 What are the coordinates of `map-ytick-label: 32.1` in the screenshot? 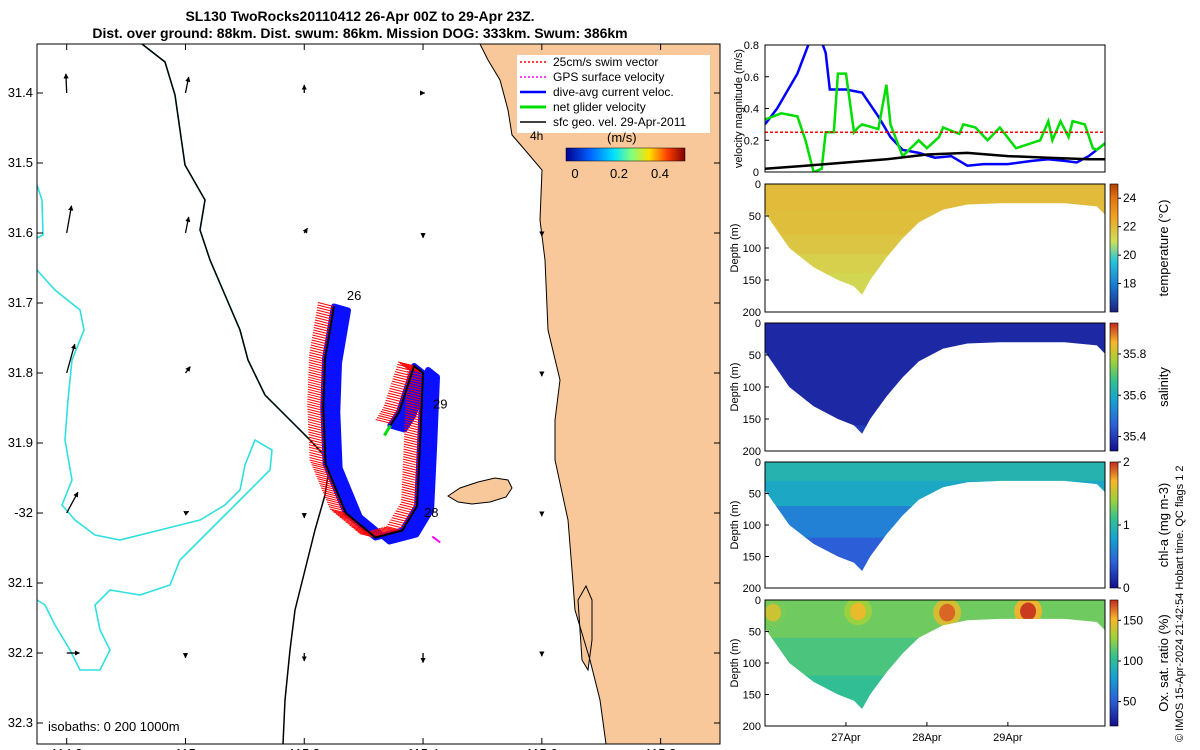 It's located at (20, 582).